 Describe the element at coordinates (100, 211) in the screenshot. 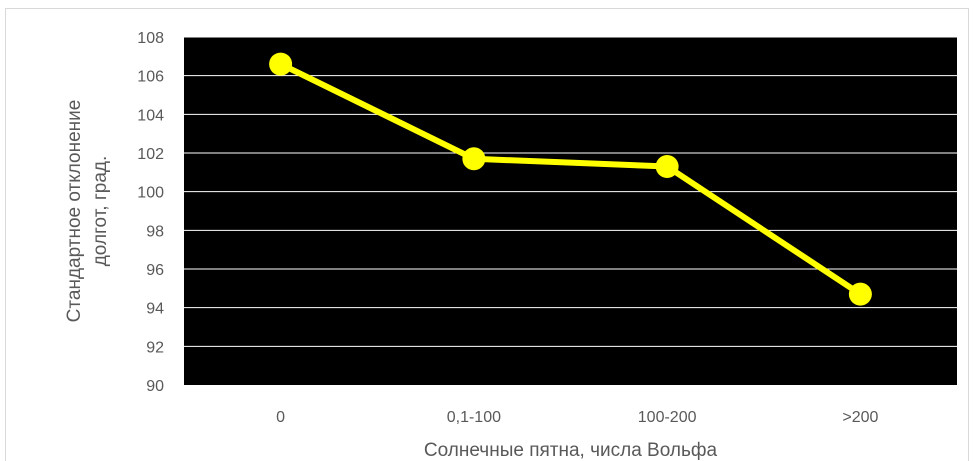

I see `y-axis-title-line: долгот, град.` at that location.